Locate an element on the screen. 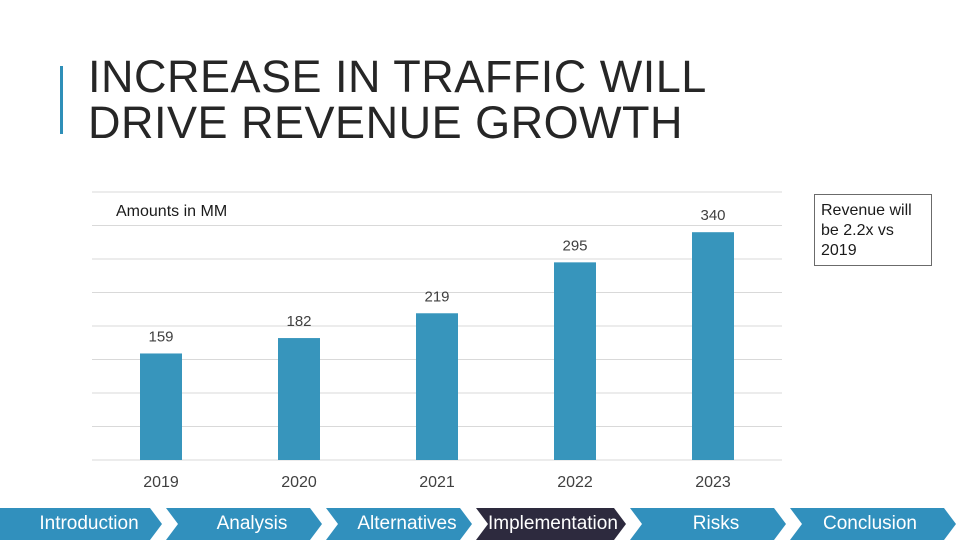 Image resolution: width=960 pixels, height=540 pixels. bar-2023 is located at coordinates (713, 346).